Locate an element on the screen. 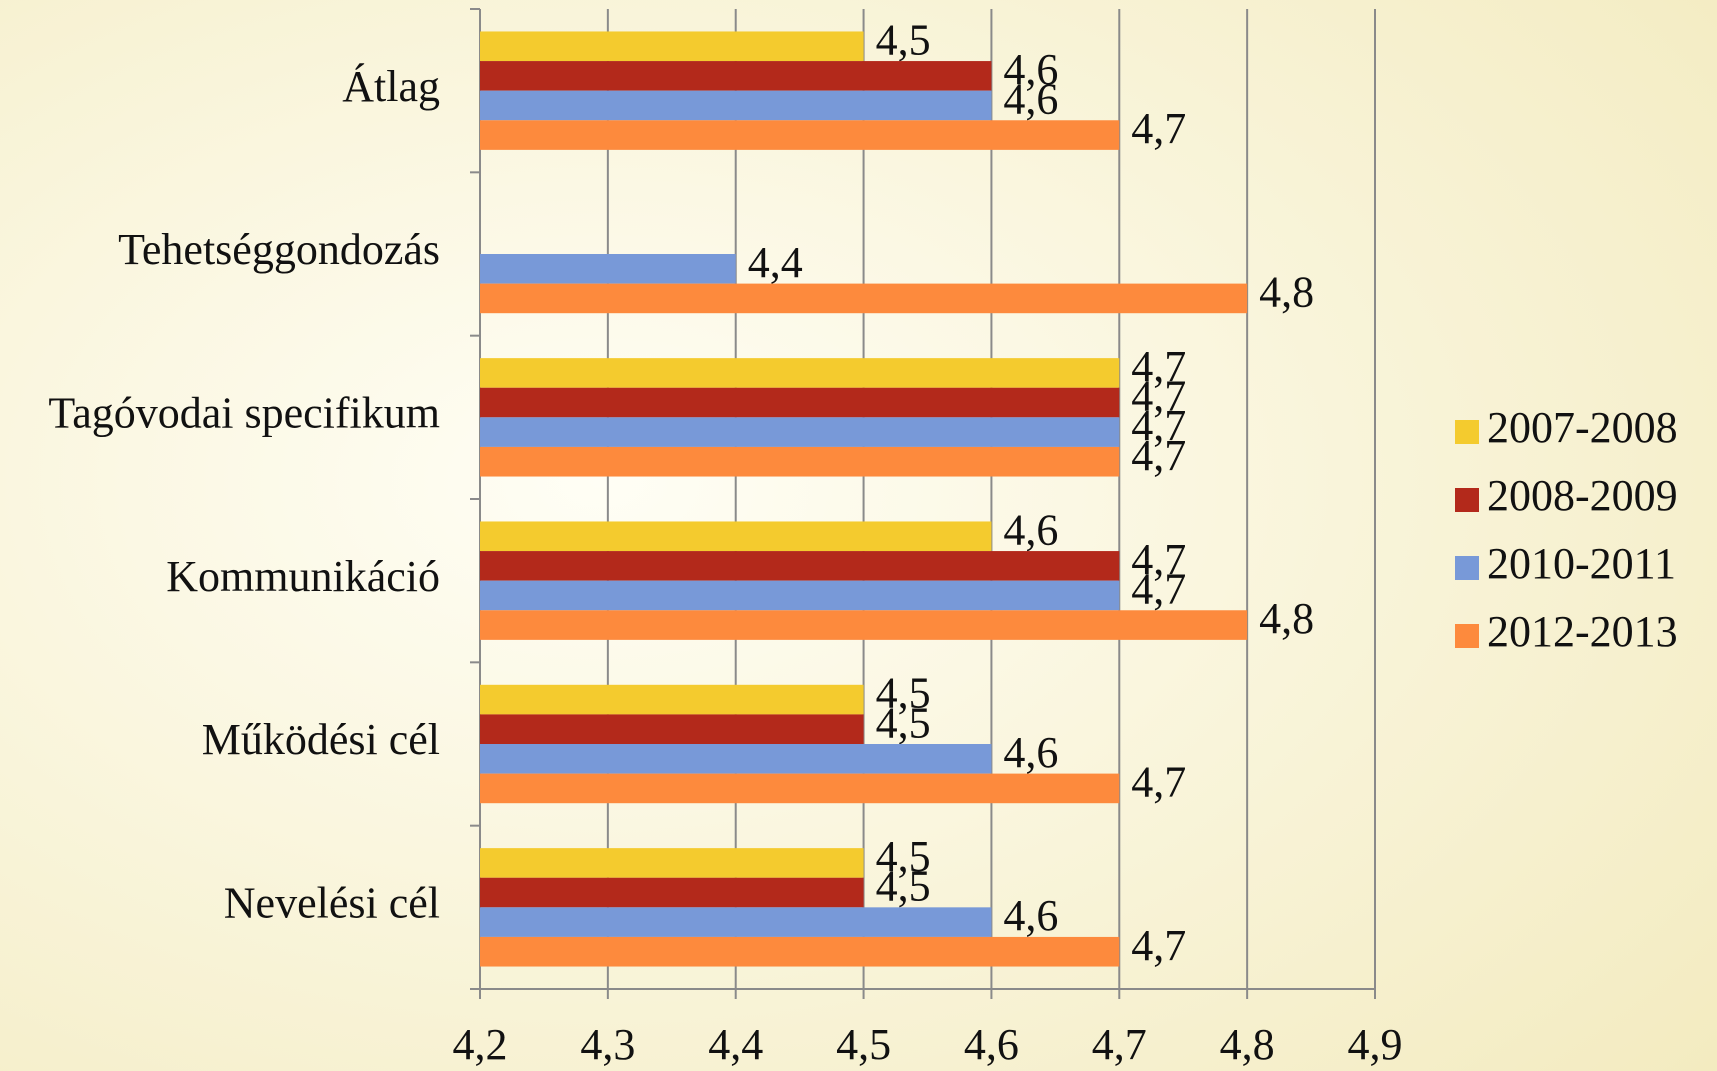 Image resolution: width=1717 pixels, height=1071 pixels. x-tick-label: 4,3 is located at coordinates (607, 1044).